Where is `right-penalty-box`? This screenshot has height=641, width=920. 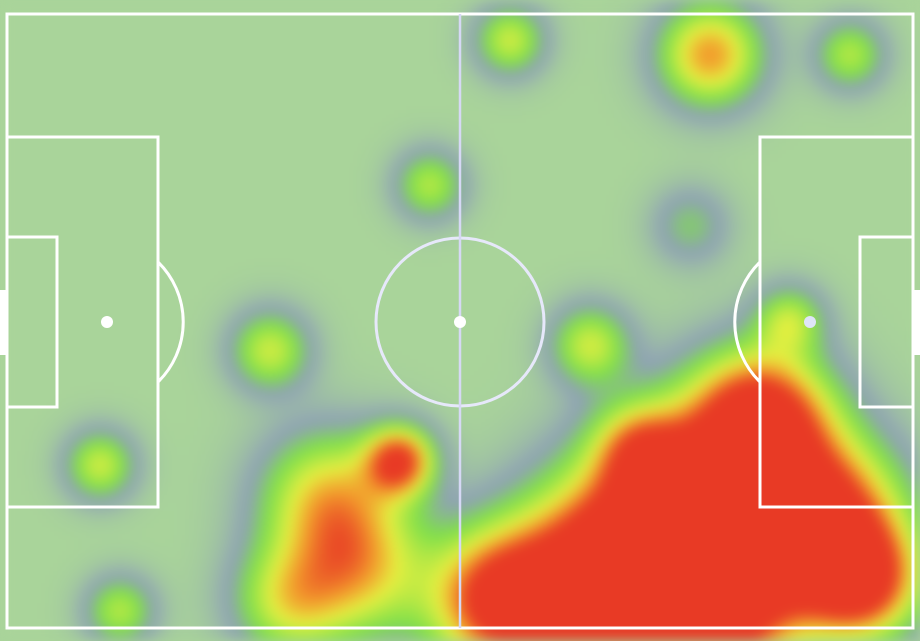
right-penalty-box is located at coordinates (836, 322).